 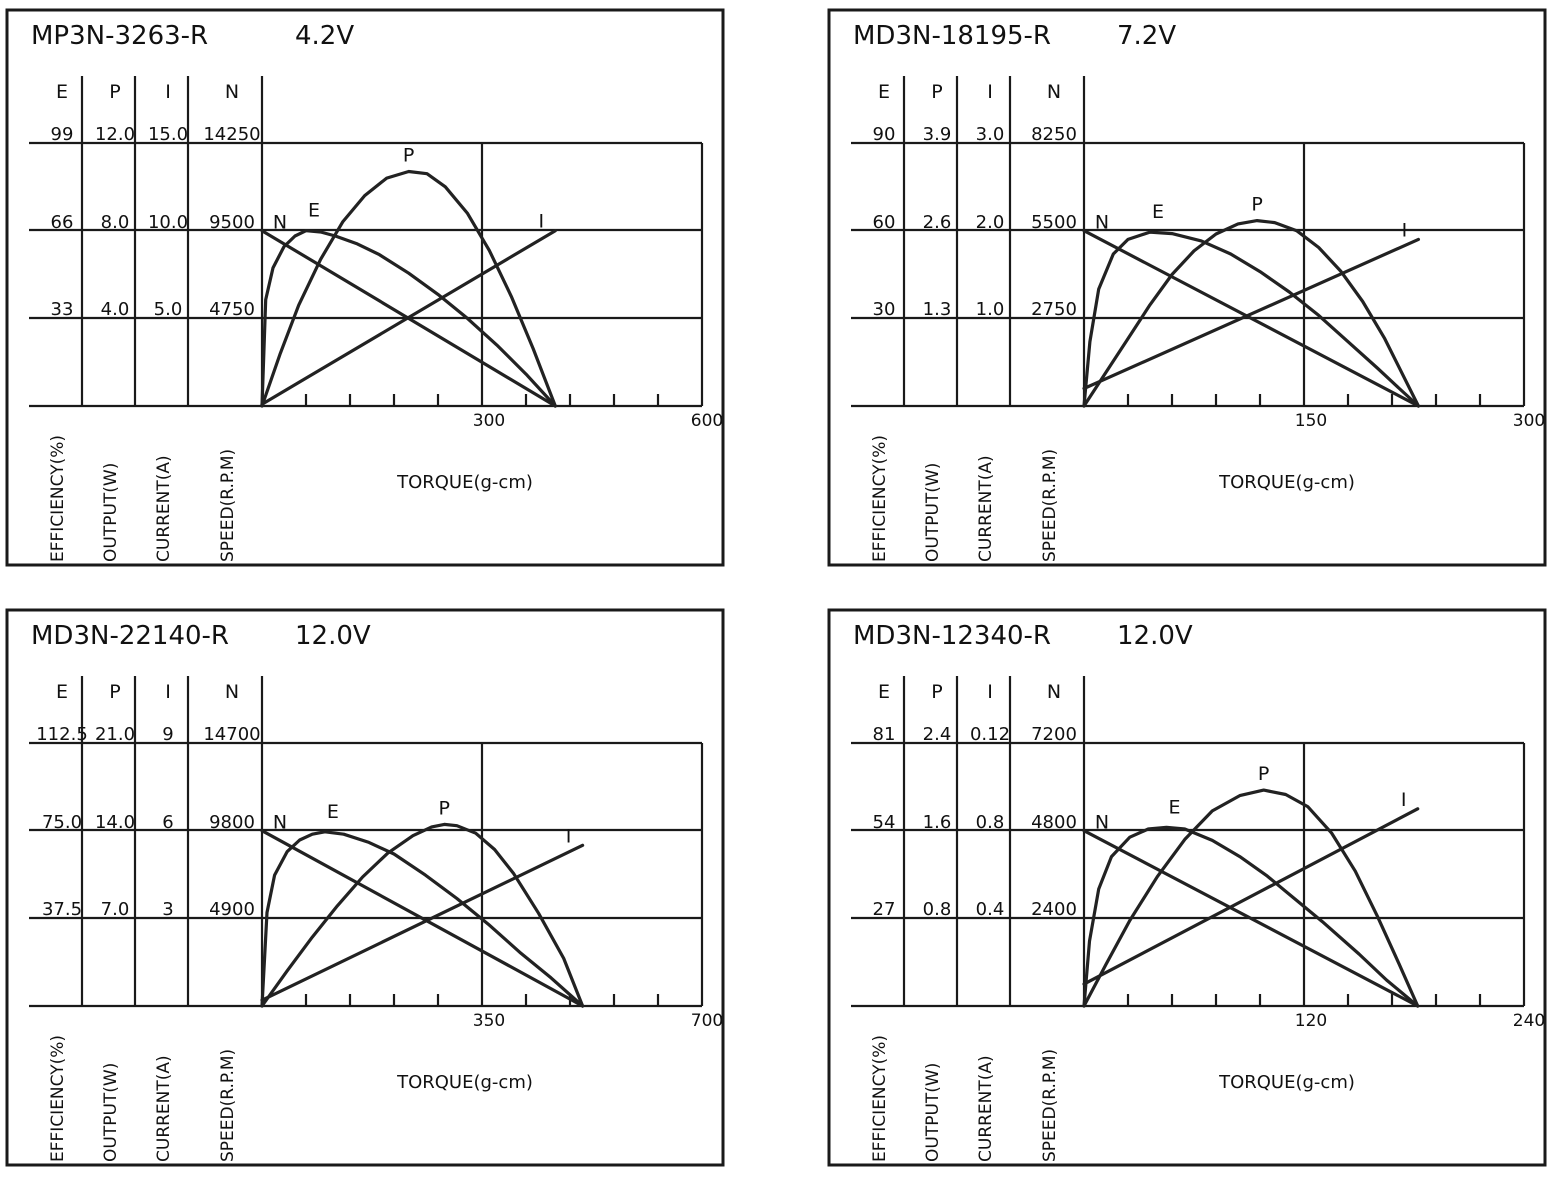 What do you see at coordinates (884, 734) in the screenshot?
I see `scale-e-1: 81` at bounding box center [884, 734].